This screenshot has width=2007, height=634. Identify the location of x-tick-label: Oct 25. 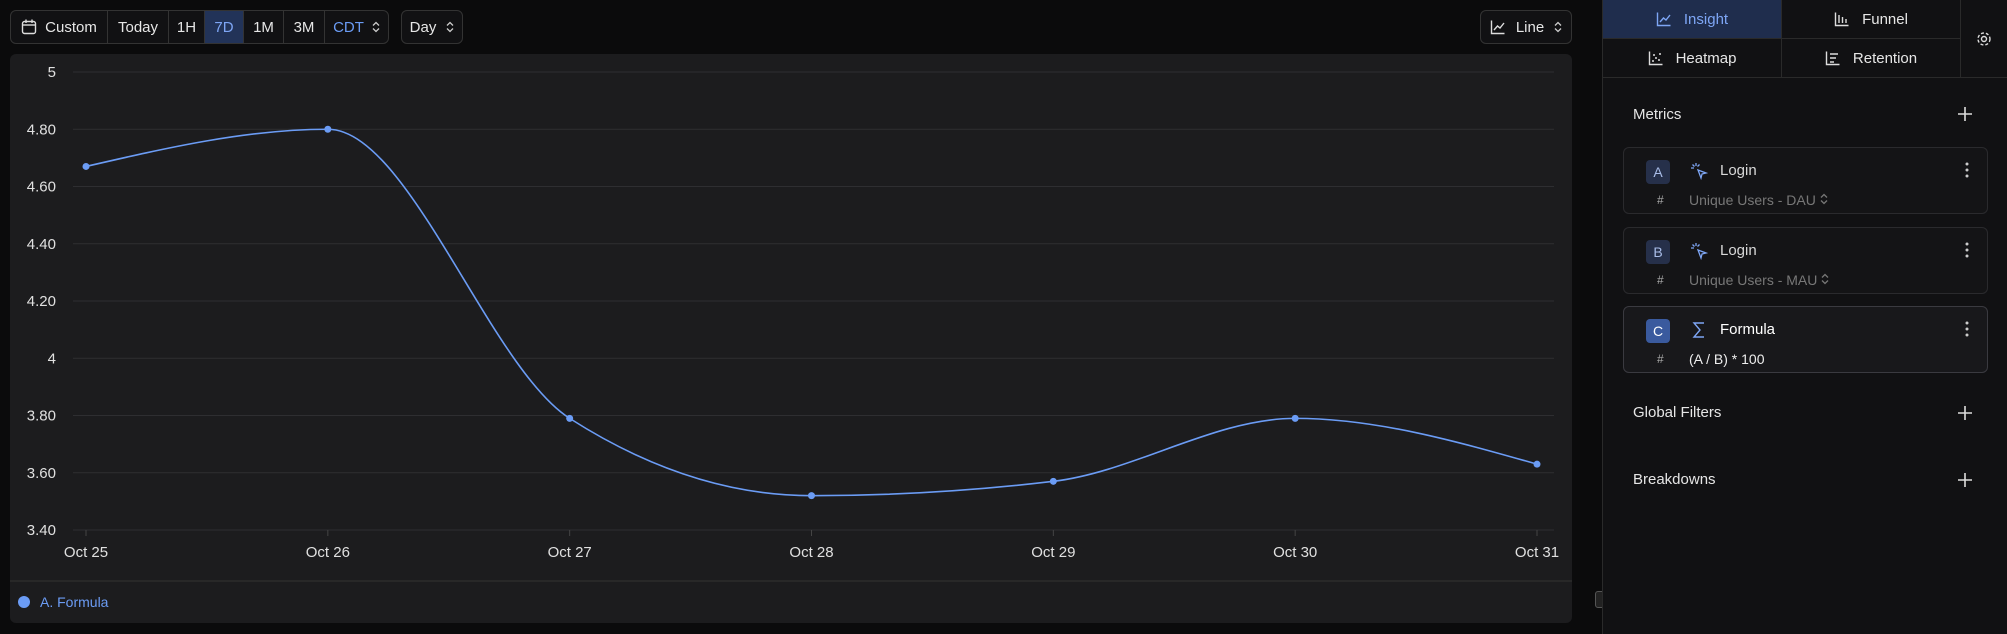
(86, 552).